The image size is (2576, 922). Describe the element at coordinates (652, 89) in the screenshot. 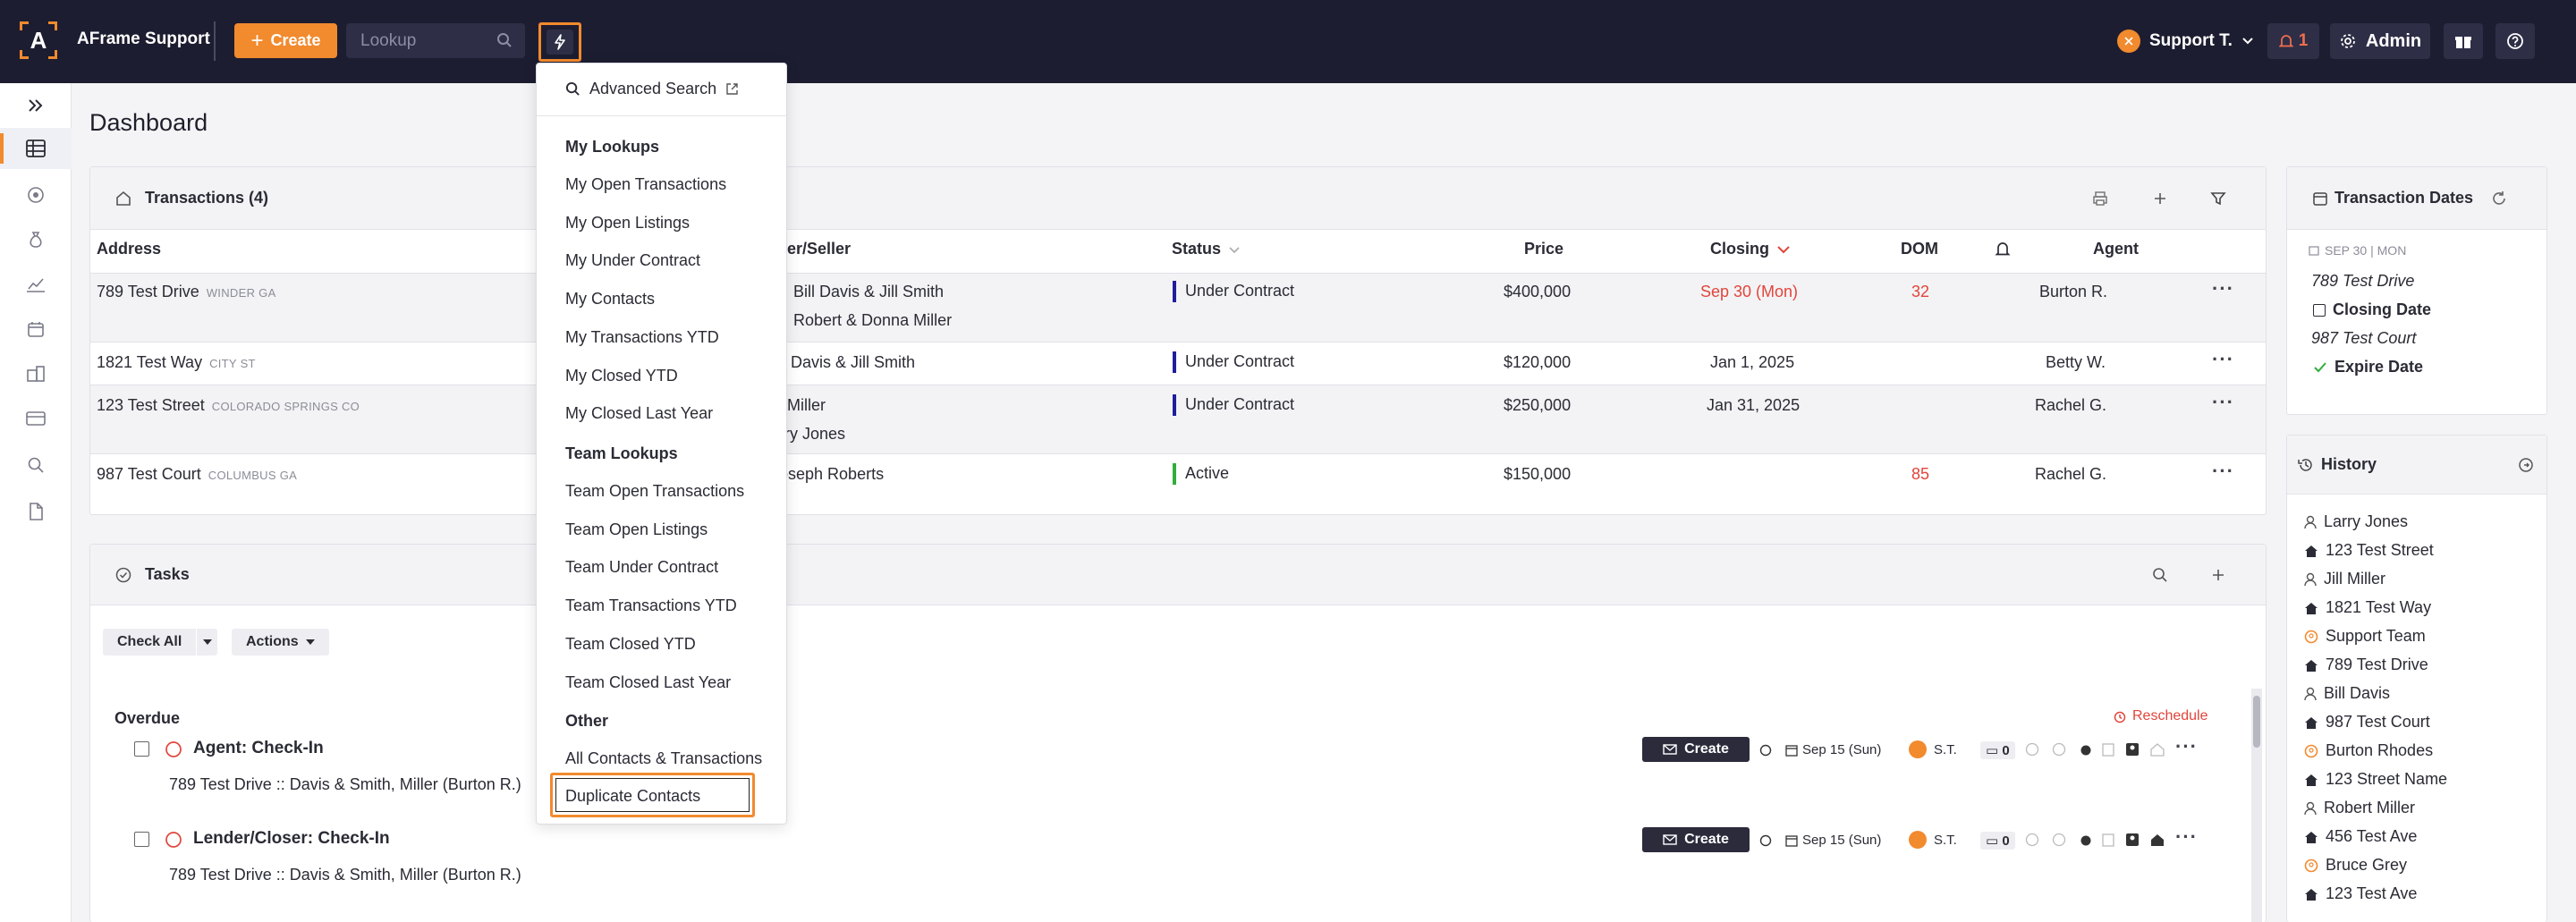

I see `advanced-search-item: Advanced Search` at that location.